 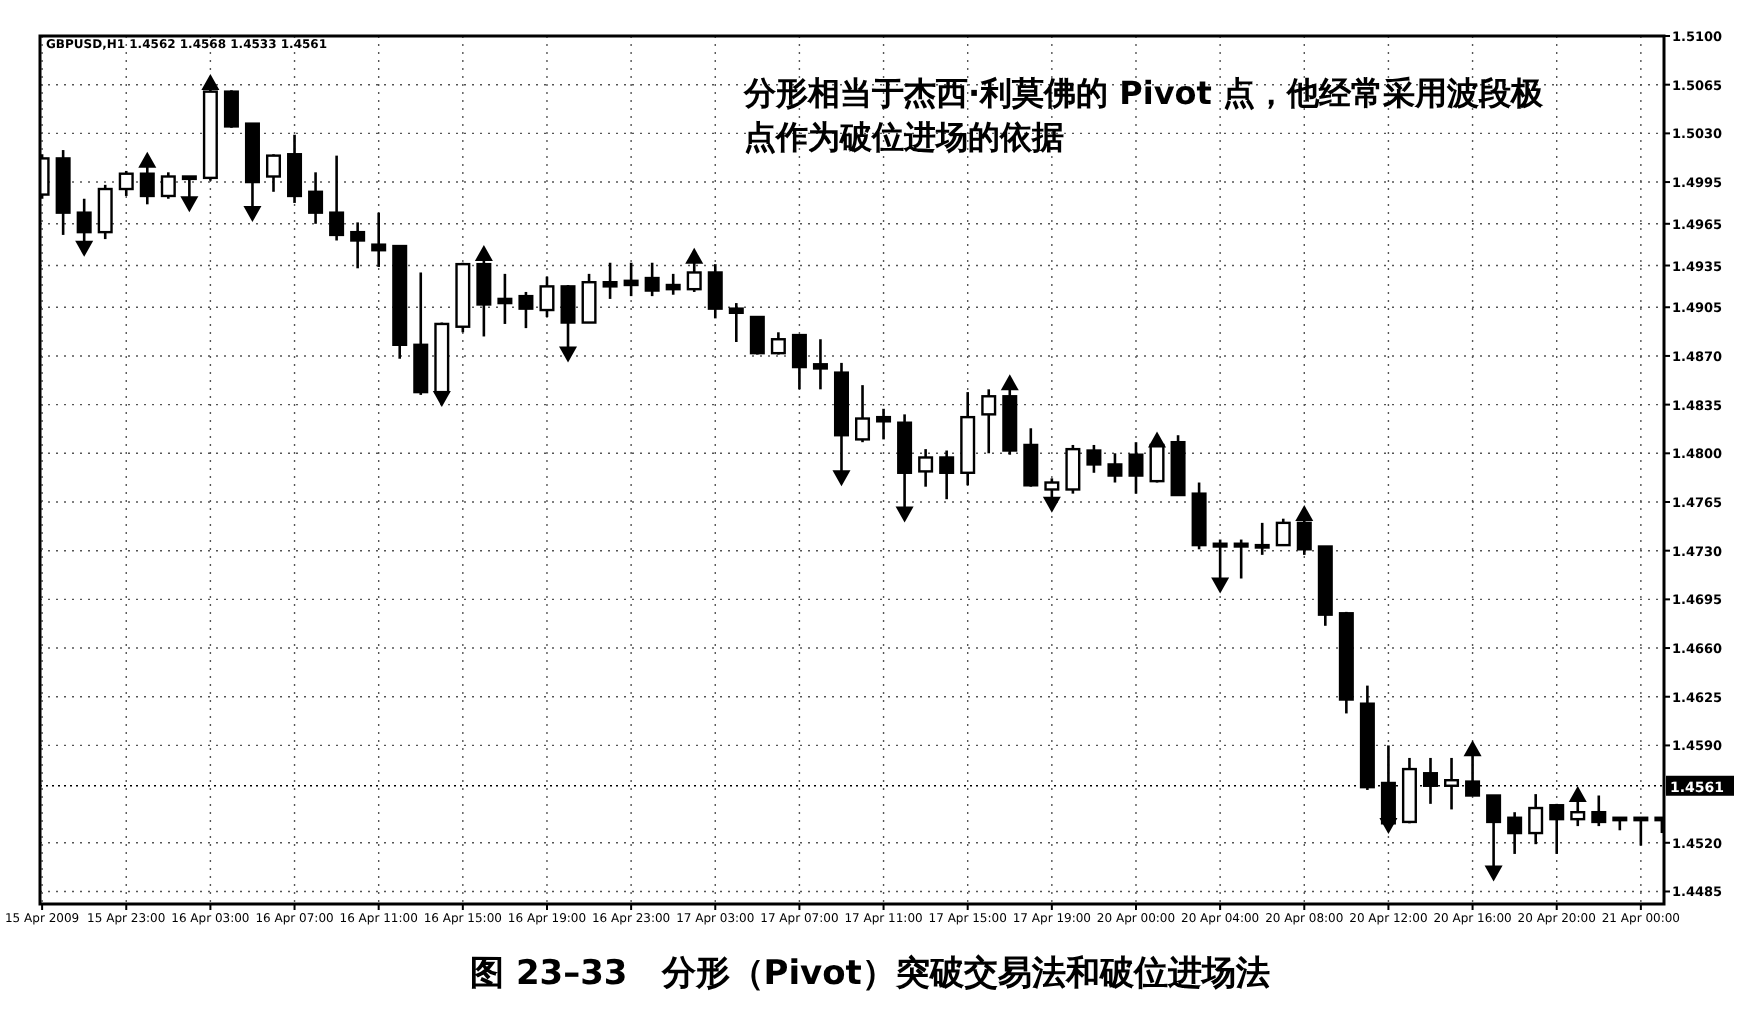 I want to click on annotation: 分形相当于杰西·利莫佛的 Pivot 点，他经常采用波段极点作为破位进场的依据, so click(x=1143, y=115).